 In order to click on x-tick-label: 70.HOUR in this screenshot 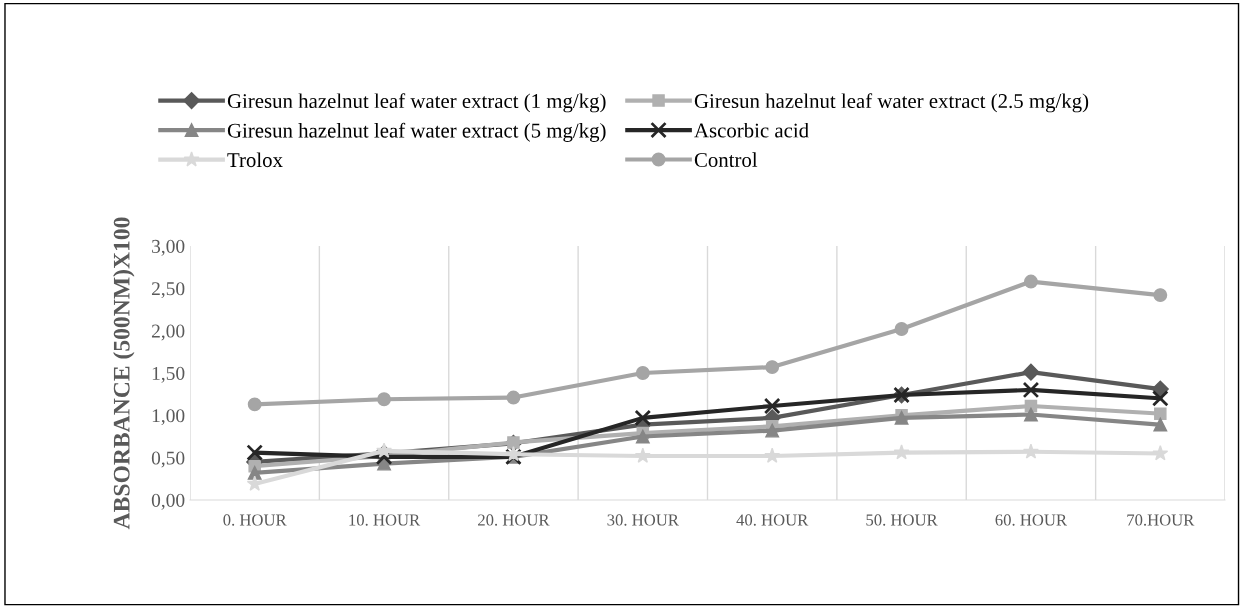, I will do `click(1161, 520)`.